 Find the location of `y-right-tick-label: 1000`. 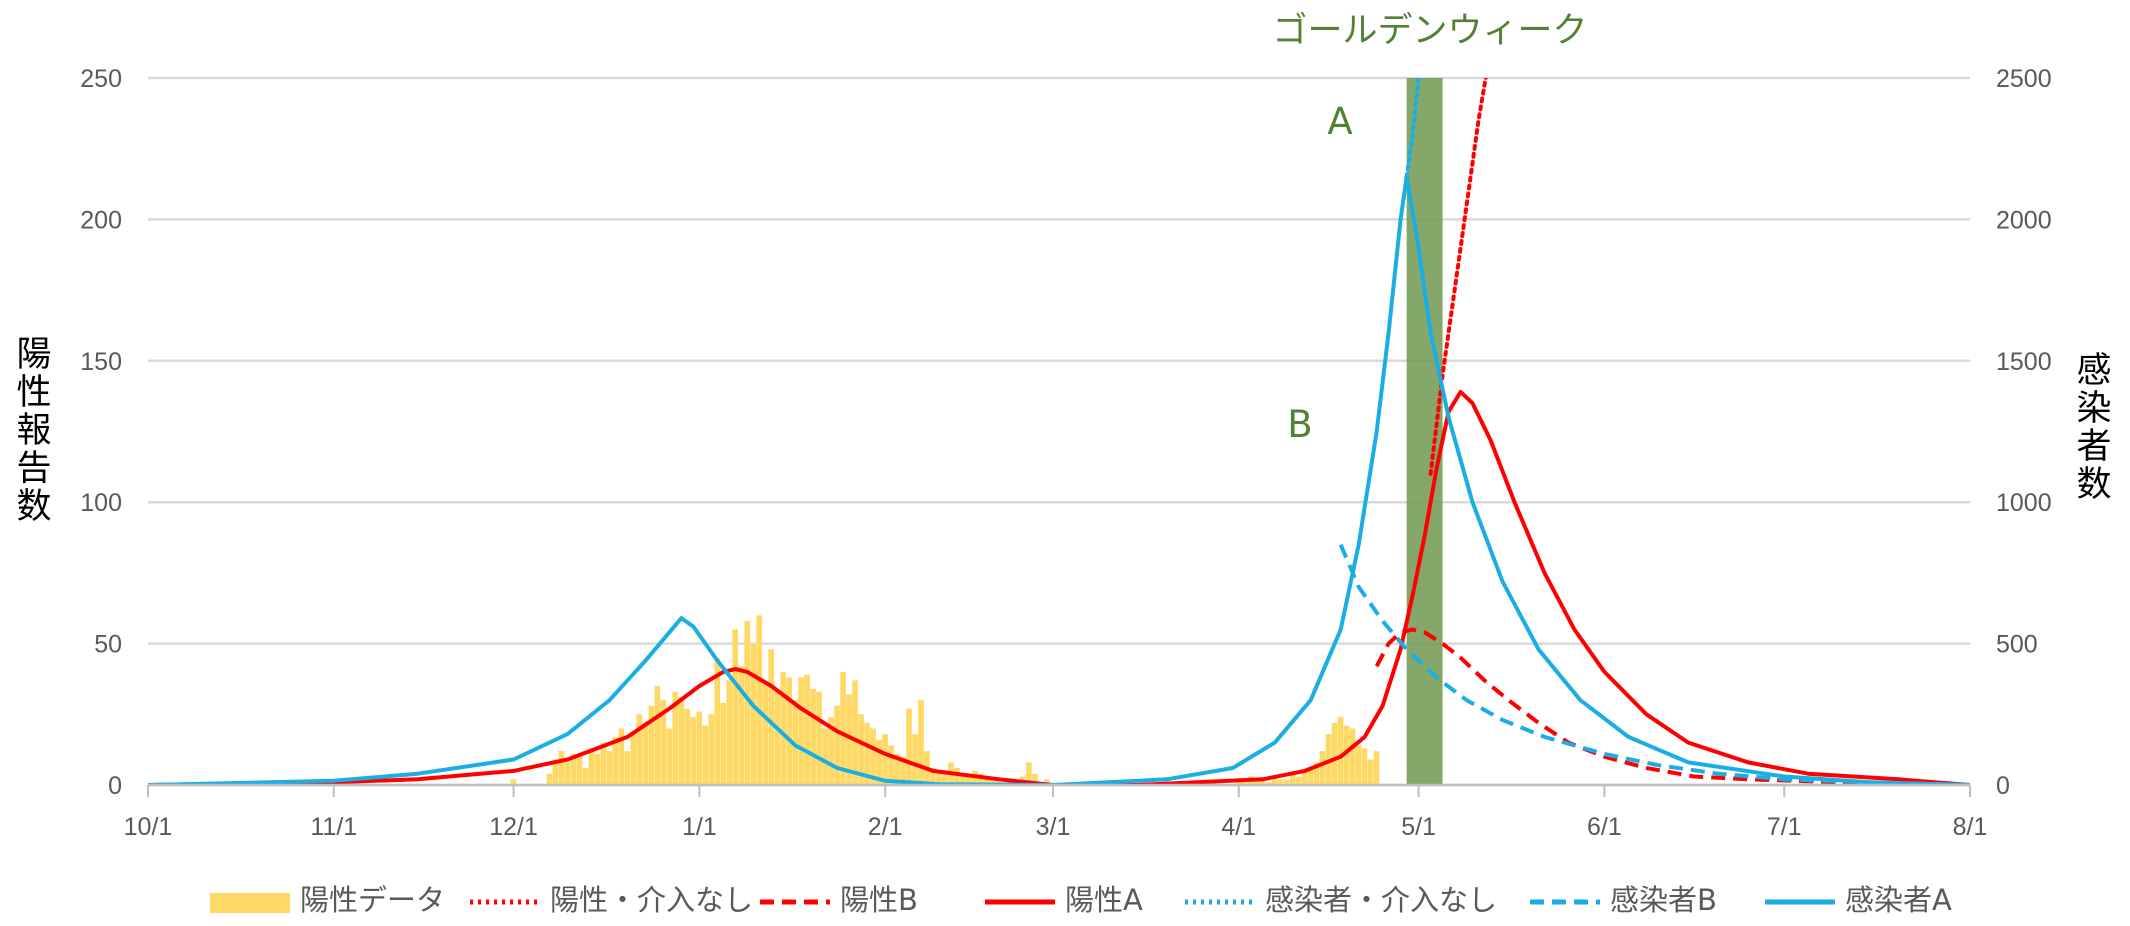

y-right-tick-label: 1000 is located at coordinates (2024, 503).